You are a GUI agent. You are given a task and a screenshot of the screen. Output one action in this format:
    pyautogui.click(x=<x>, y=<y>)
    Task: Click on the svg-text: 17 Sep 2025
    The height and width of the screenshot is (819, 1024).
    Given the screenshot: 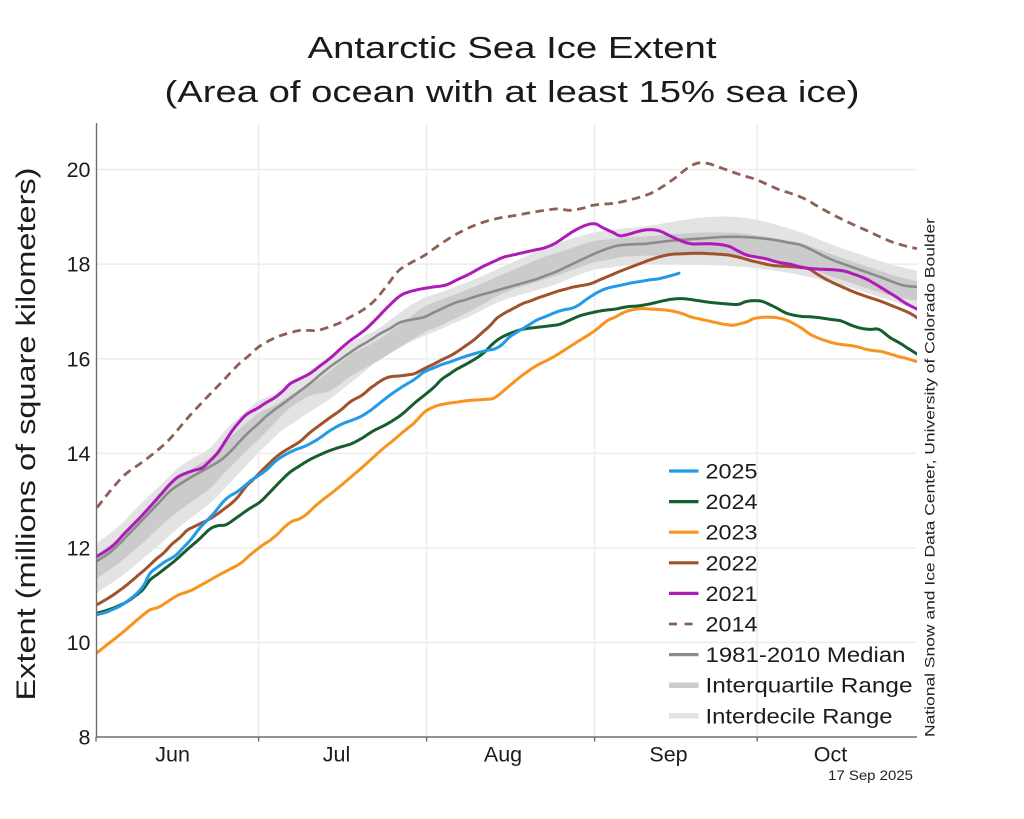 What is the action you would take?
    pyautogui.click(x=870, y=775)
    